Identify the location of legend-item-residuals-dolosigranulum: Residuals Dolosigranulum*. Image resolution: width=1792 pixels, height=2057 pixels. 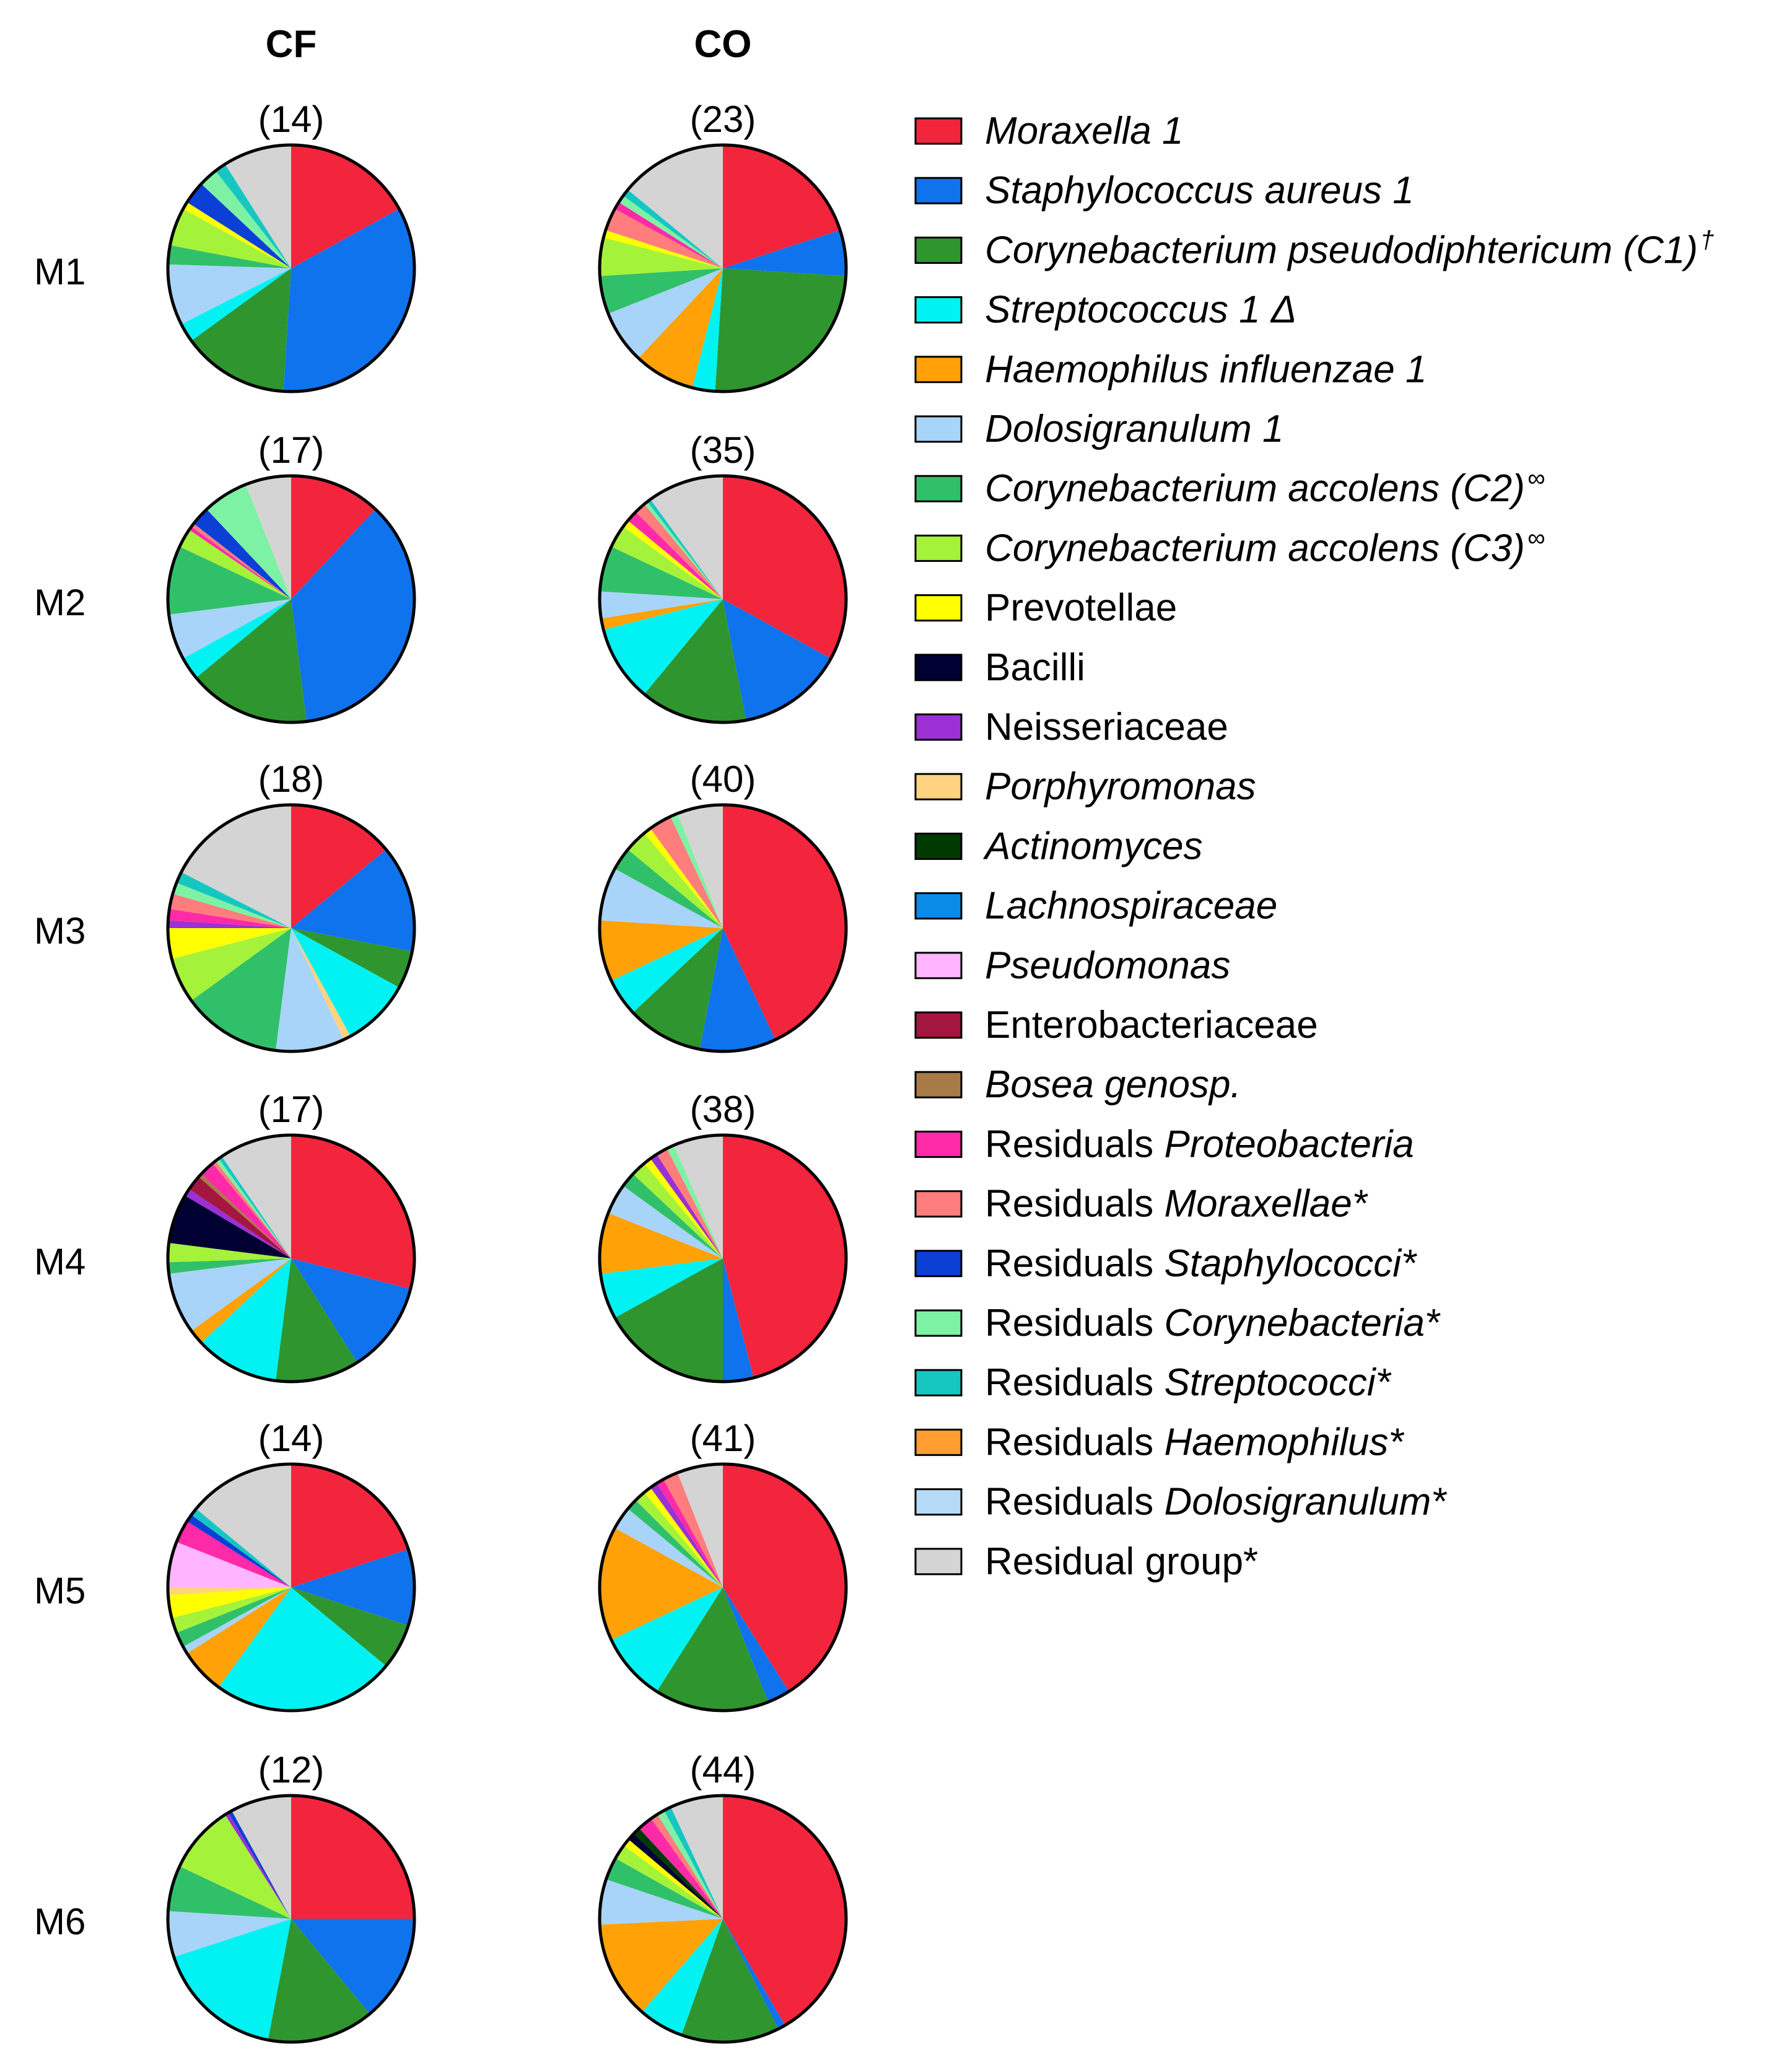
(1180, 1503).